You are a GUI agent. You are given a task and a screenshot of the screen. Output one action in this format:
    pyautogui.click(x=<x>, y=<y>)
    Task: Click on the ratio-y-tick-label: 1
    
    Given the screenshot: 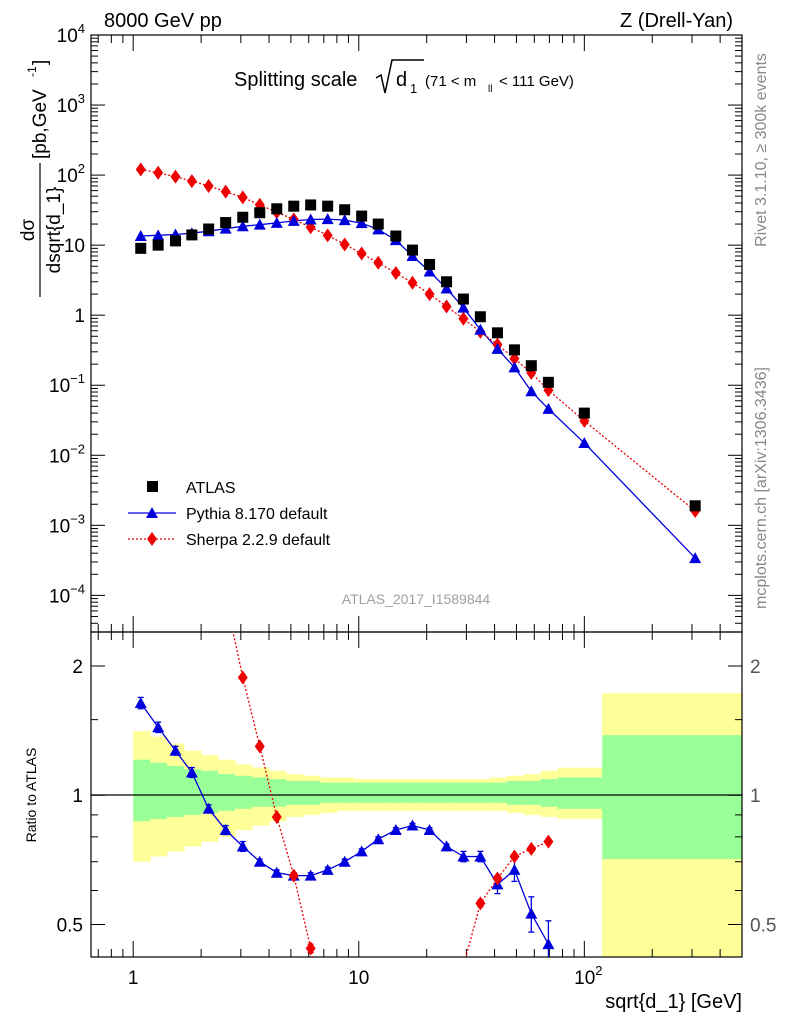 What is the action you would take?
    pyautogui.click(x=77, y=796)
    